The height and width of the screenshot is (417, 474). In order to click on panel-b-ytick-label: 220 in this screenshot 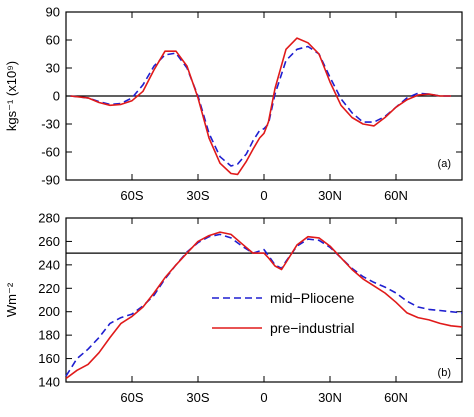, I will do `click(49, 288)`.